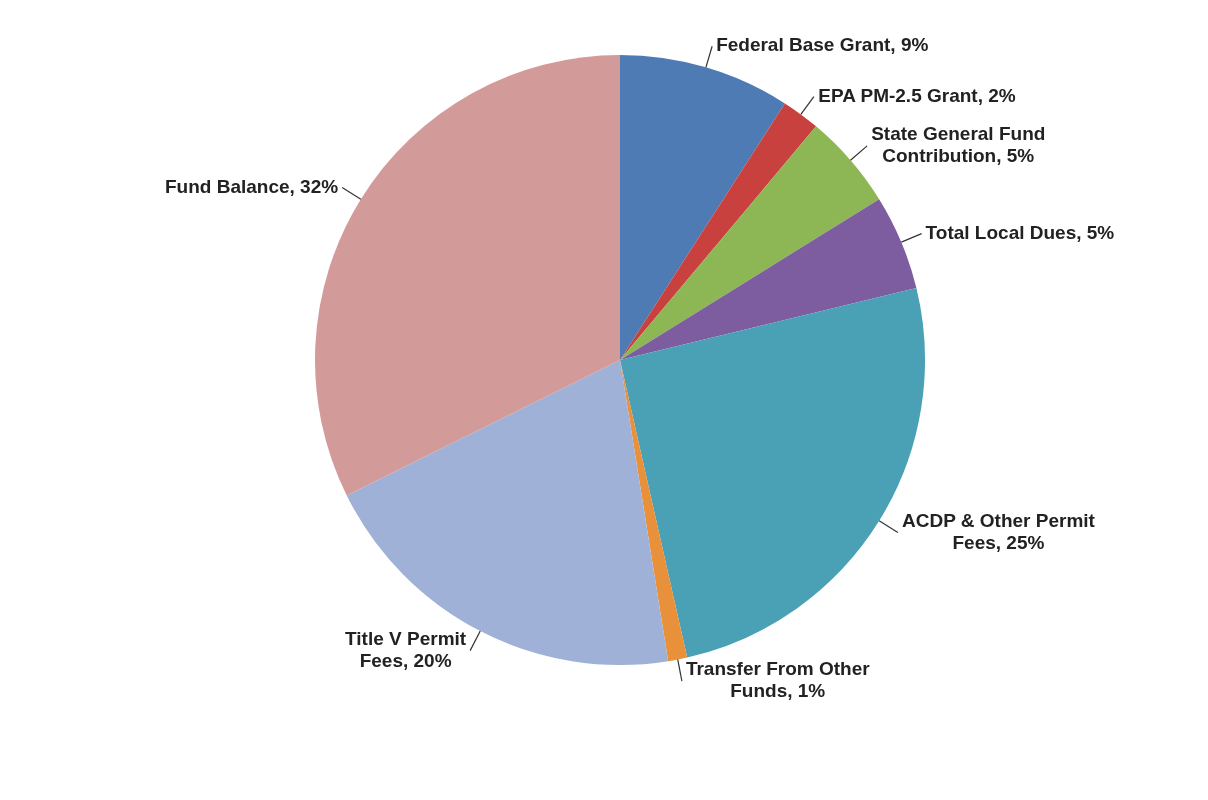  I want to click on slice-label: Federal Base Grant, 9%, so click(822, 45).